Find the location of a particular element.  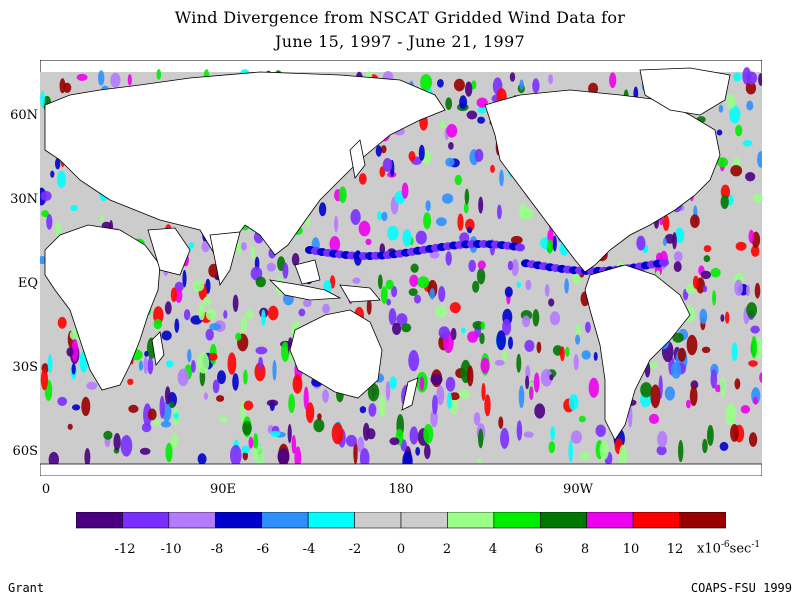

borneo is located at coordinates (307, 272).